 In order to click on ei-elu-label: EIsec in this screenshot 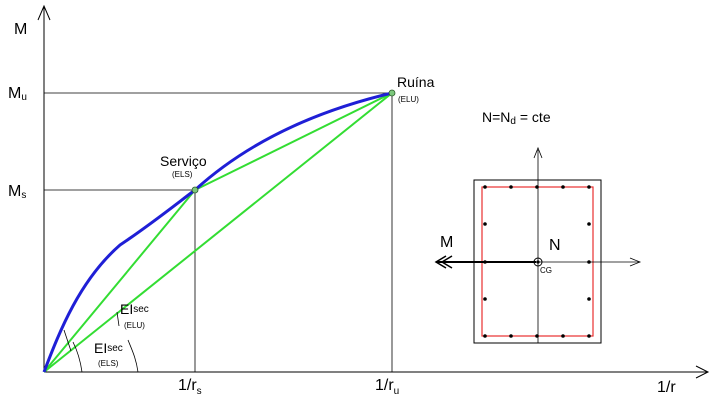, I will do `click(134, 309)`.